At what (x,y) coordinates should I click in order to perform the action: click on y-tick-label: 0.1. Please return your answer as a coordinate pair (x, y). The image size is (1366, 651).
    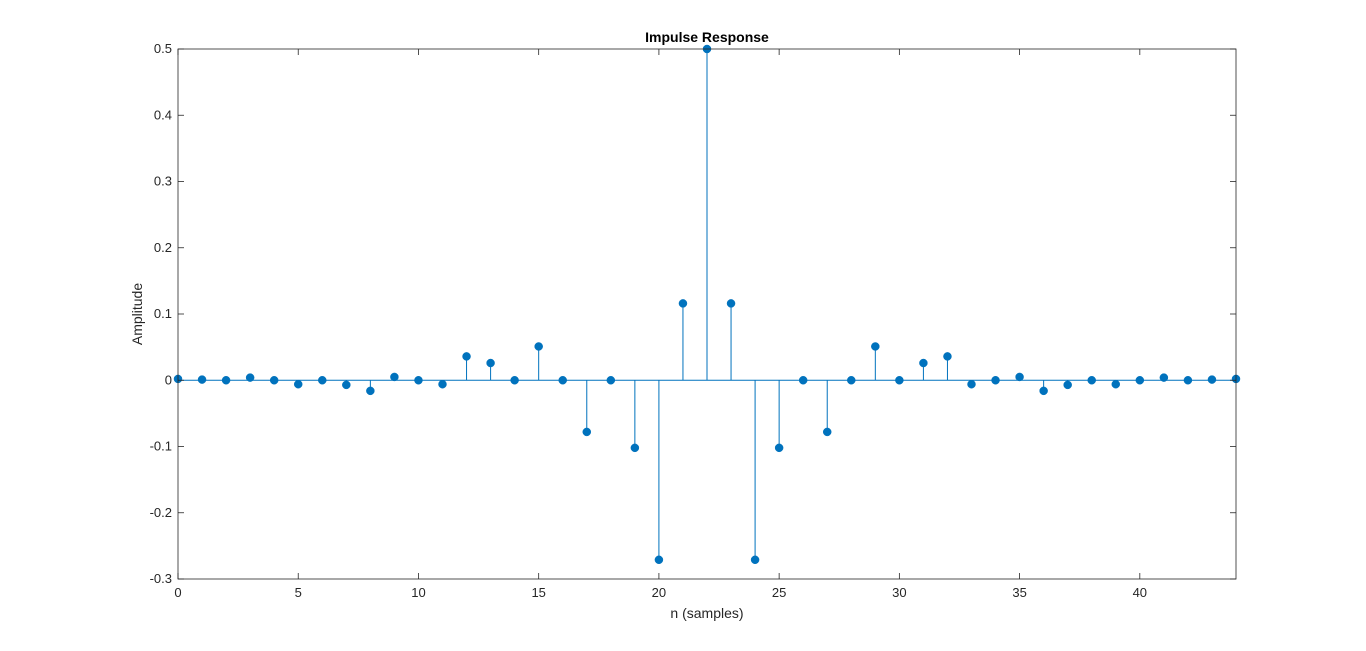
    Looking at the image, I should click on (163, 313).